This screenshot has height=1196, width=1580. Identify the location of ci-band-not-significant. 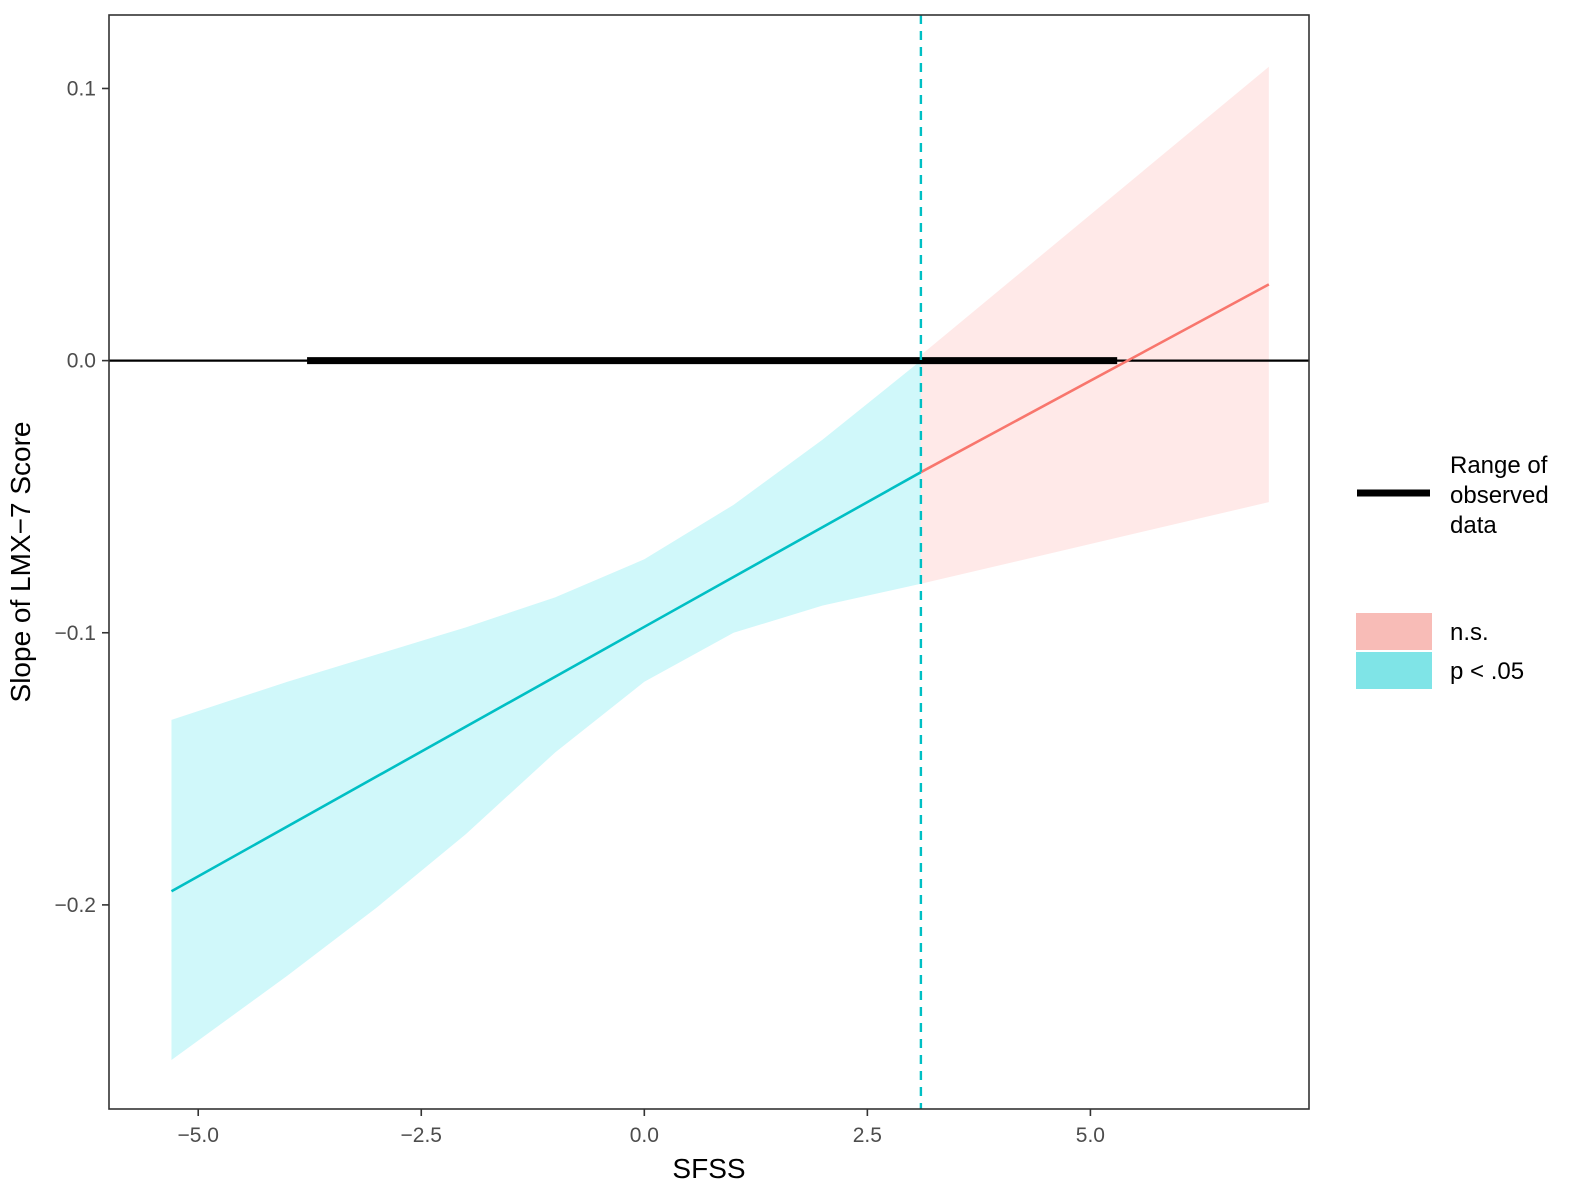
(1094, 325).